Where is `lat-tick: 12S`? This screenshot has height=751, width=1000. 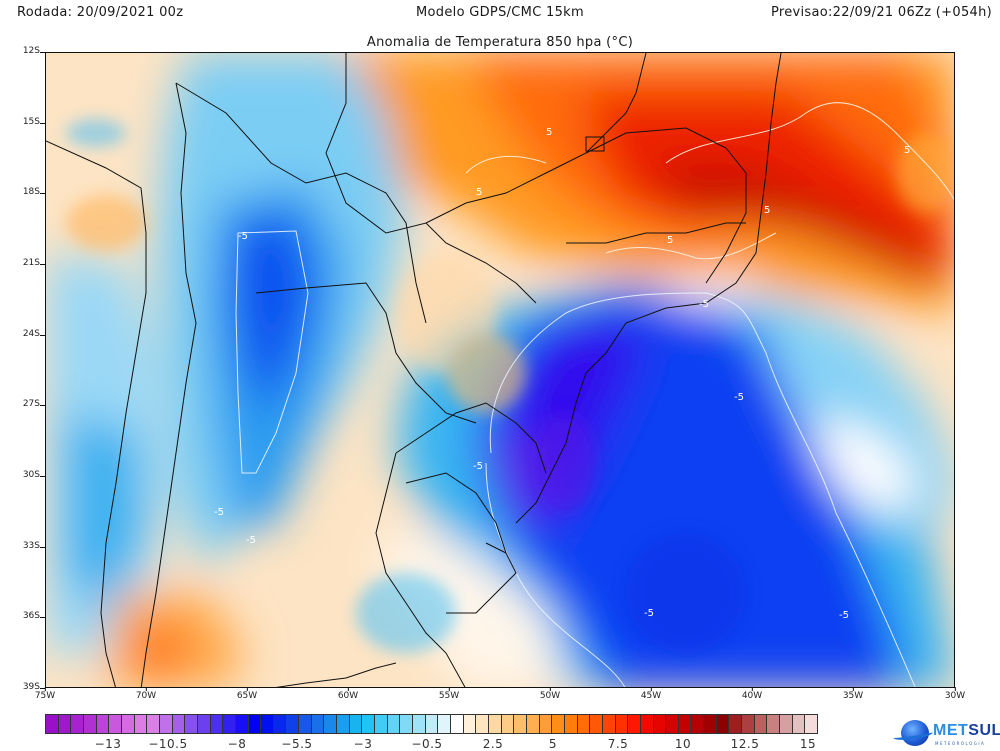
lat-tick: 12S is located at coordinates (22, 51).